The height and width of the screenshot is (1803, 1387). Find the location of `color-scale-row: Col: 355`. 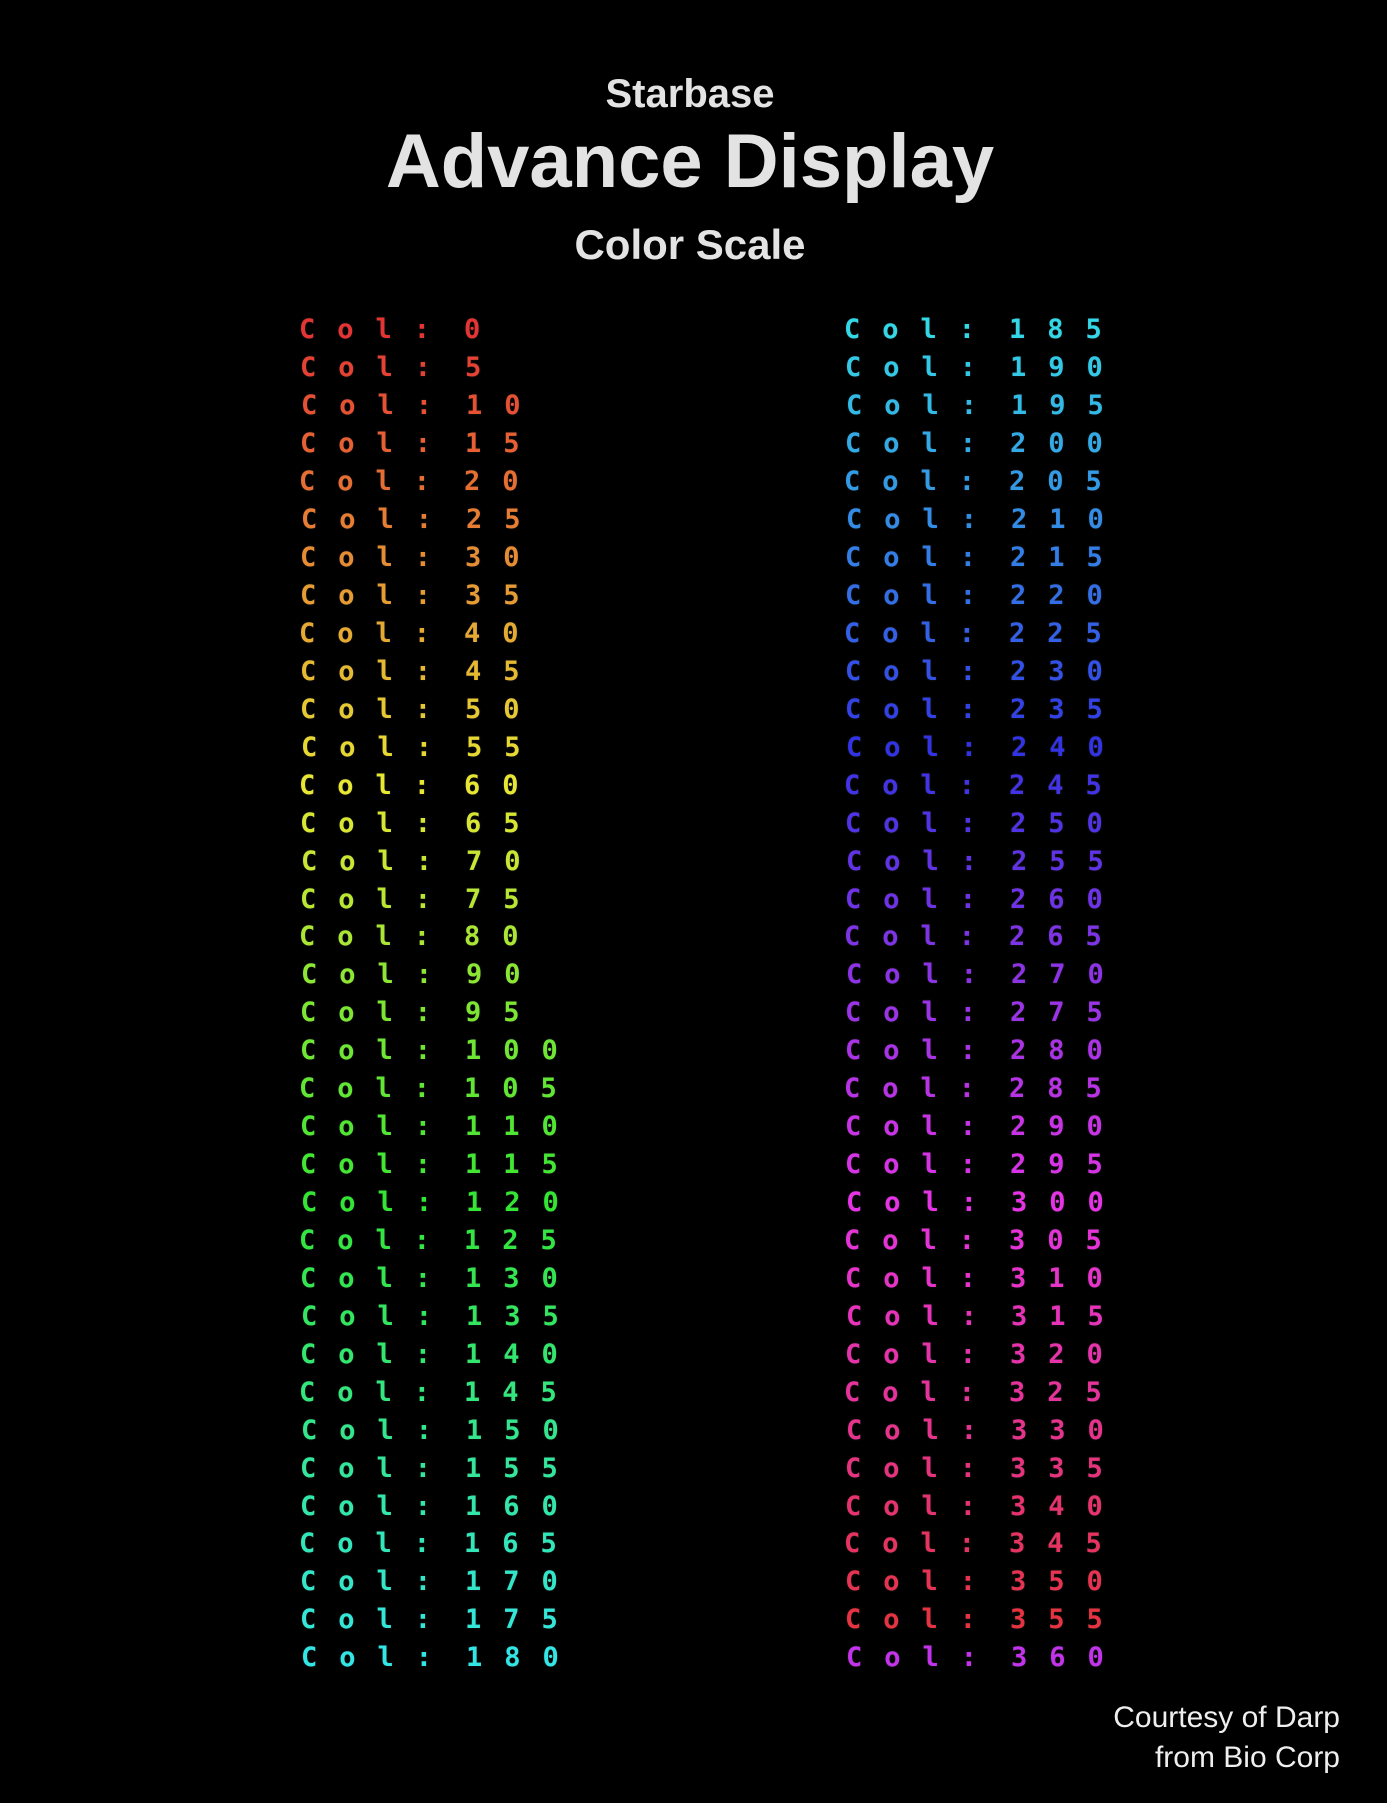

color-scale-row: Col: 355 is located at coordinates (985, 1620).